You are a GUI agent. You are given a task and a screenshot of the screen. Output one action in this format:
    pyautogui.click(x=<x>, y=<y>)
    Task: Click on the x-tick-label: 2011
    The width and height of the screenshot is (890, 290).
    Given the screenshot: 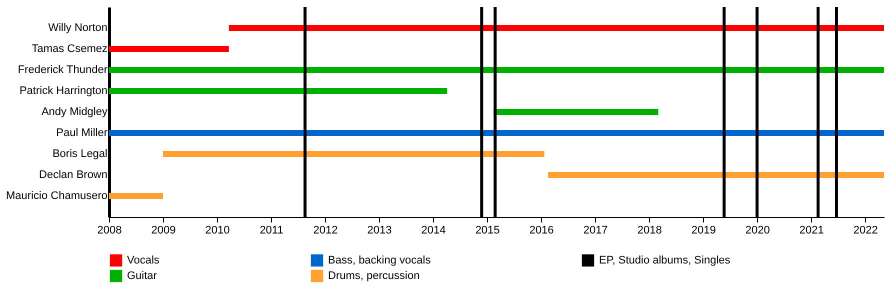 What is the action you would take?
    pyautogui.click(x=272, y=230)
    